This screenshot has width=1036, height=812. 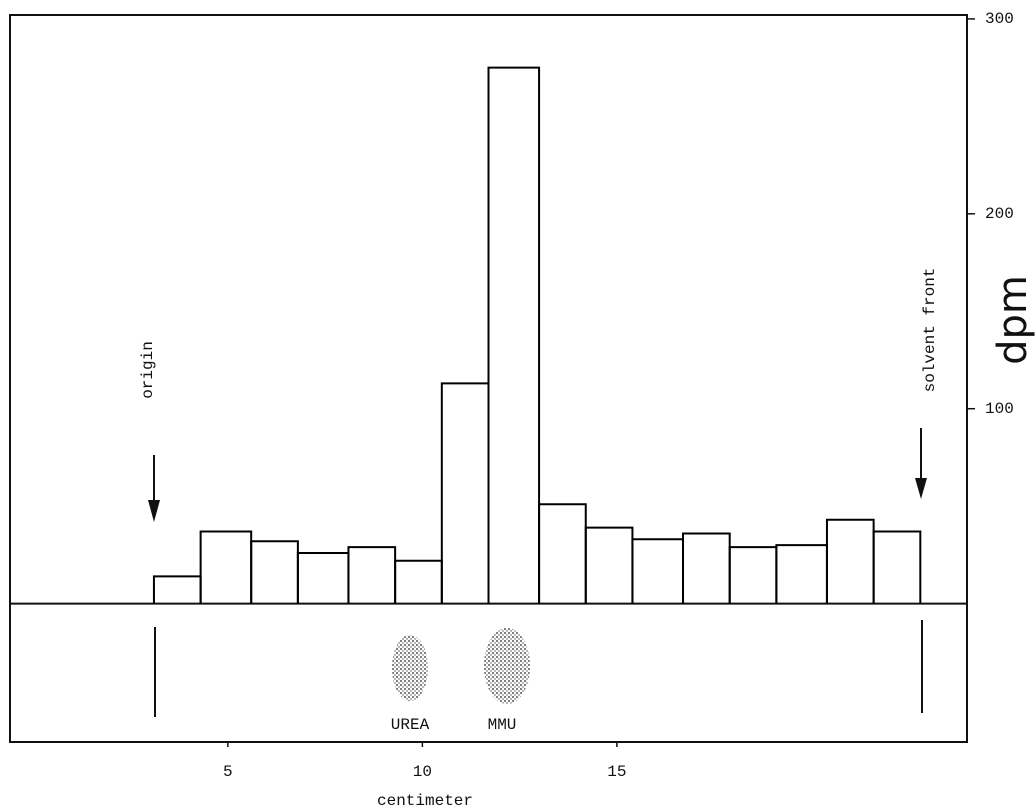 I want to click on urea-spot, so click(x=410, y=668).